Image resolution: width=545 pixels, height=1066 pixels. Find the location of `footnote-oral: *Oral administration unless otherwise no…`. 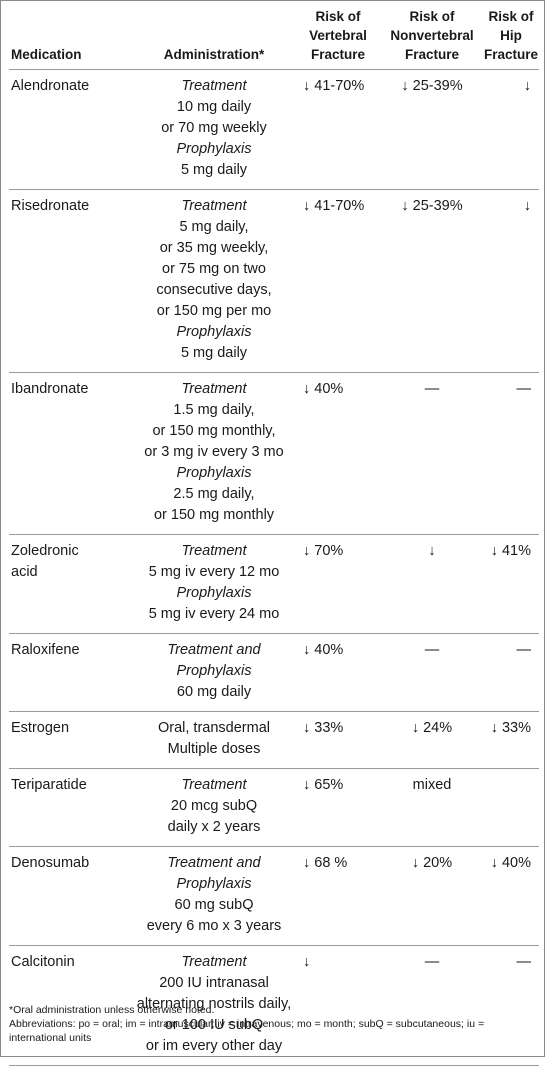

footnote-oral: *Oral administration unless otherwise no… is located at coordinates (112, 1010).